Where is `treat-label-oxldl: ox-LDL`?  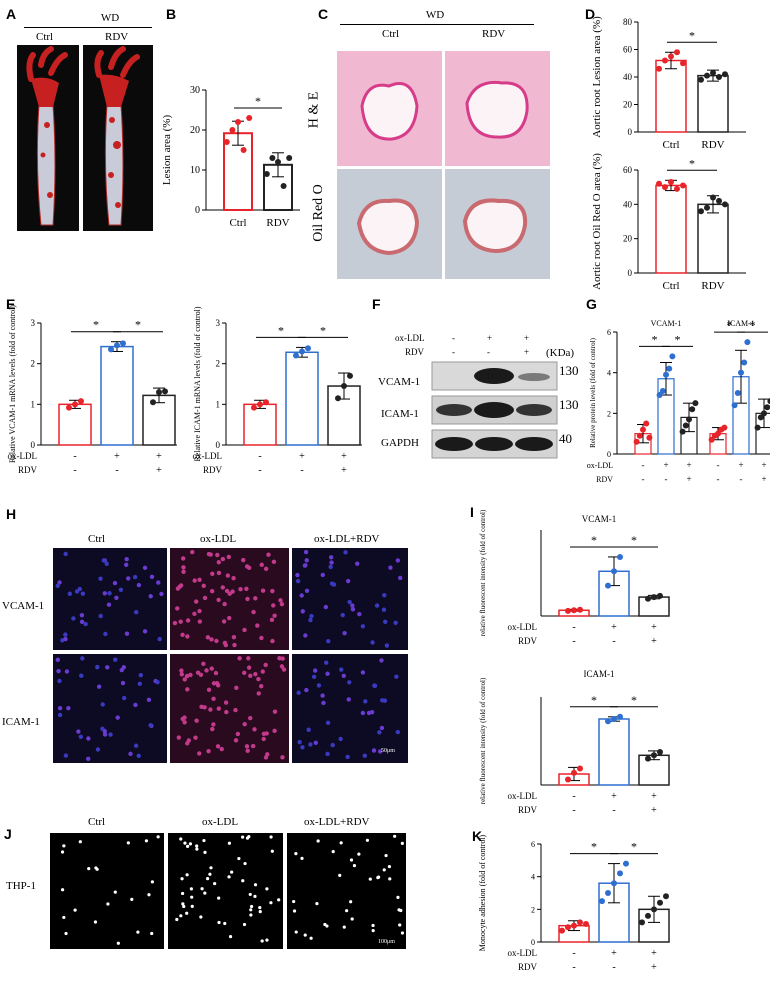
treat-label-oxldl: ox-LDL is located at coordinates (600, 465).